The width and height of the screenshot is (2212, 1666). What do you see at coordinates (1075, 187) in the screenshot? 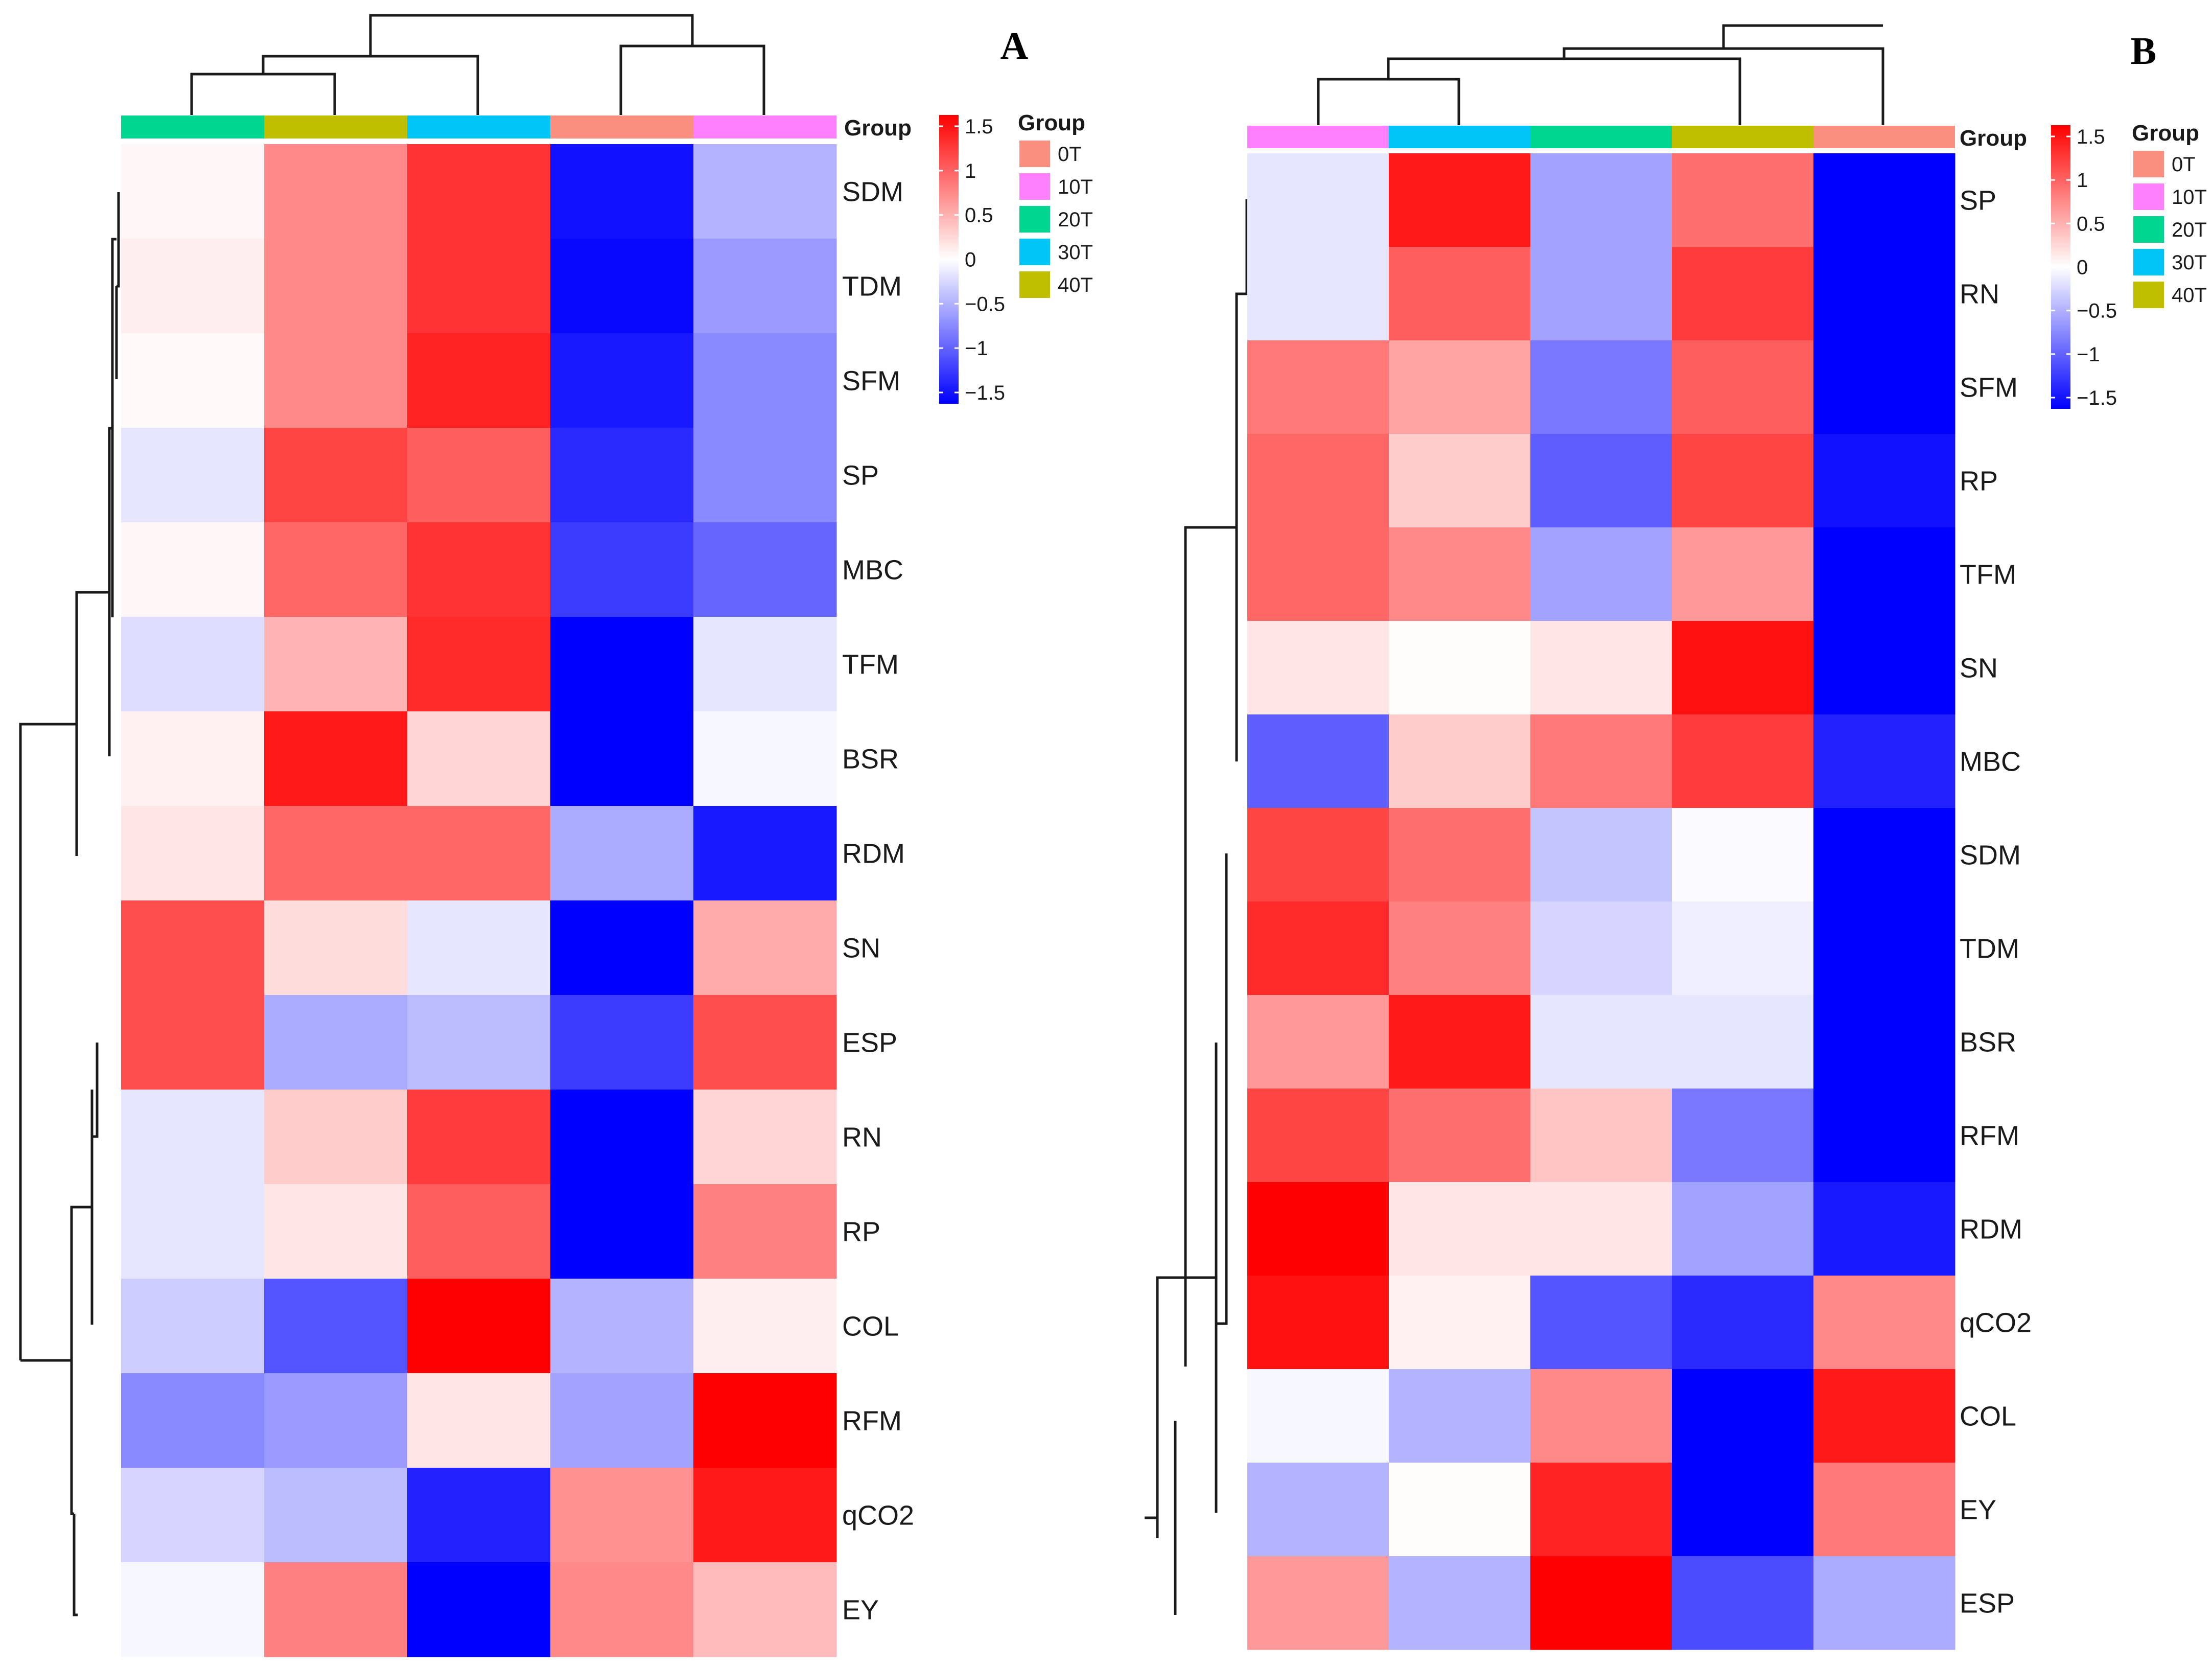
I see `legend-group-label-10t: 10T` at bounding box center [1075, 187].